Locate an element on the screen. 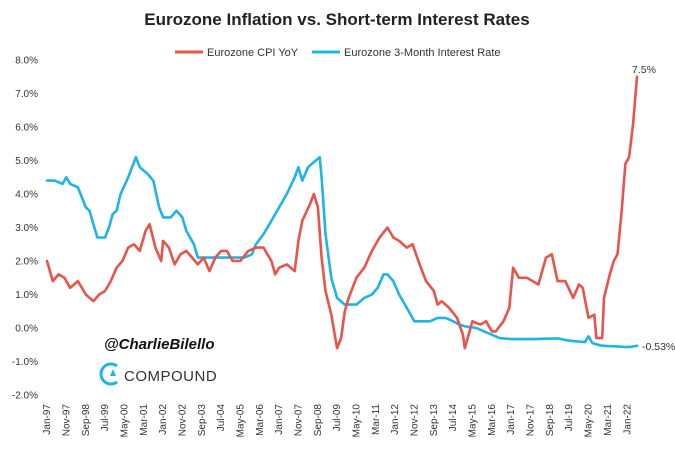 Image resolution: width=675 pixels, height=459 pixels. x-tick-label: Jan-17 is located at coordinates (511, 419).